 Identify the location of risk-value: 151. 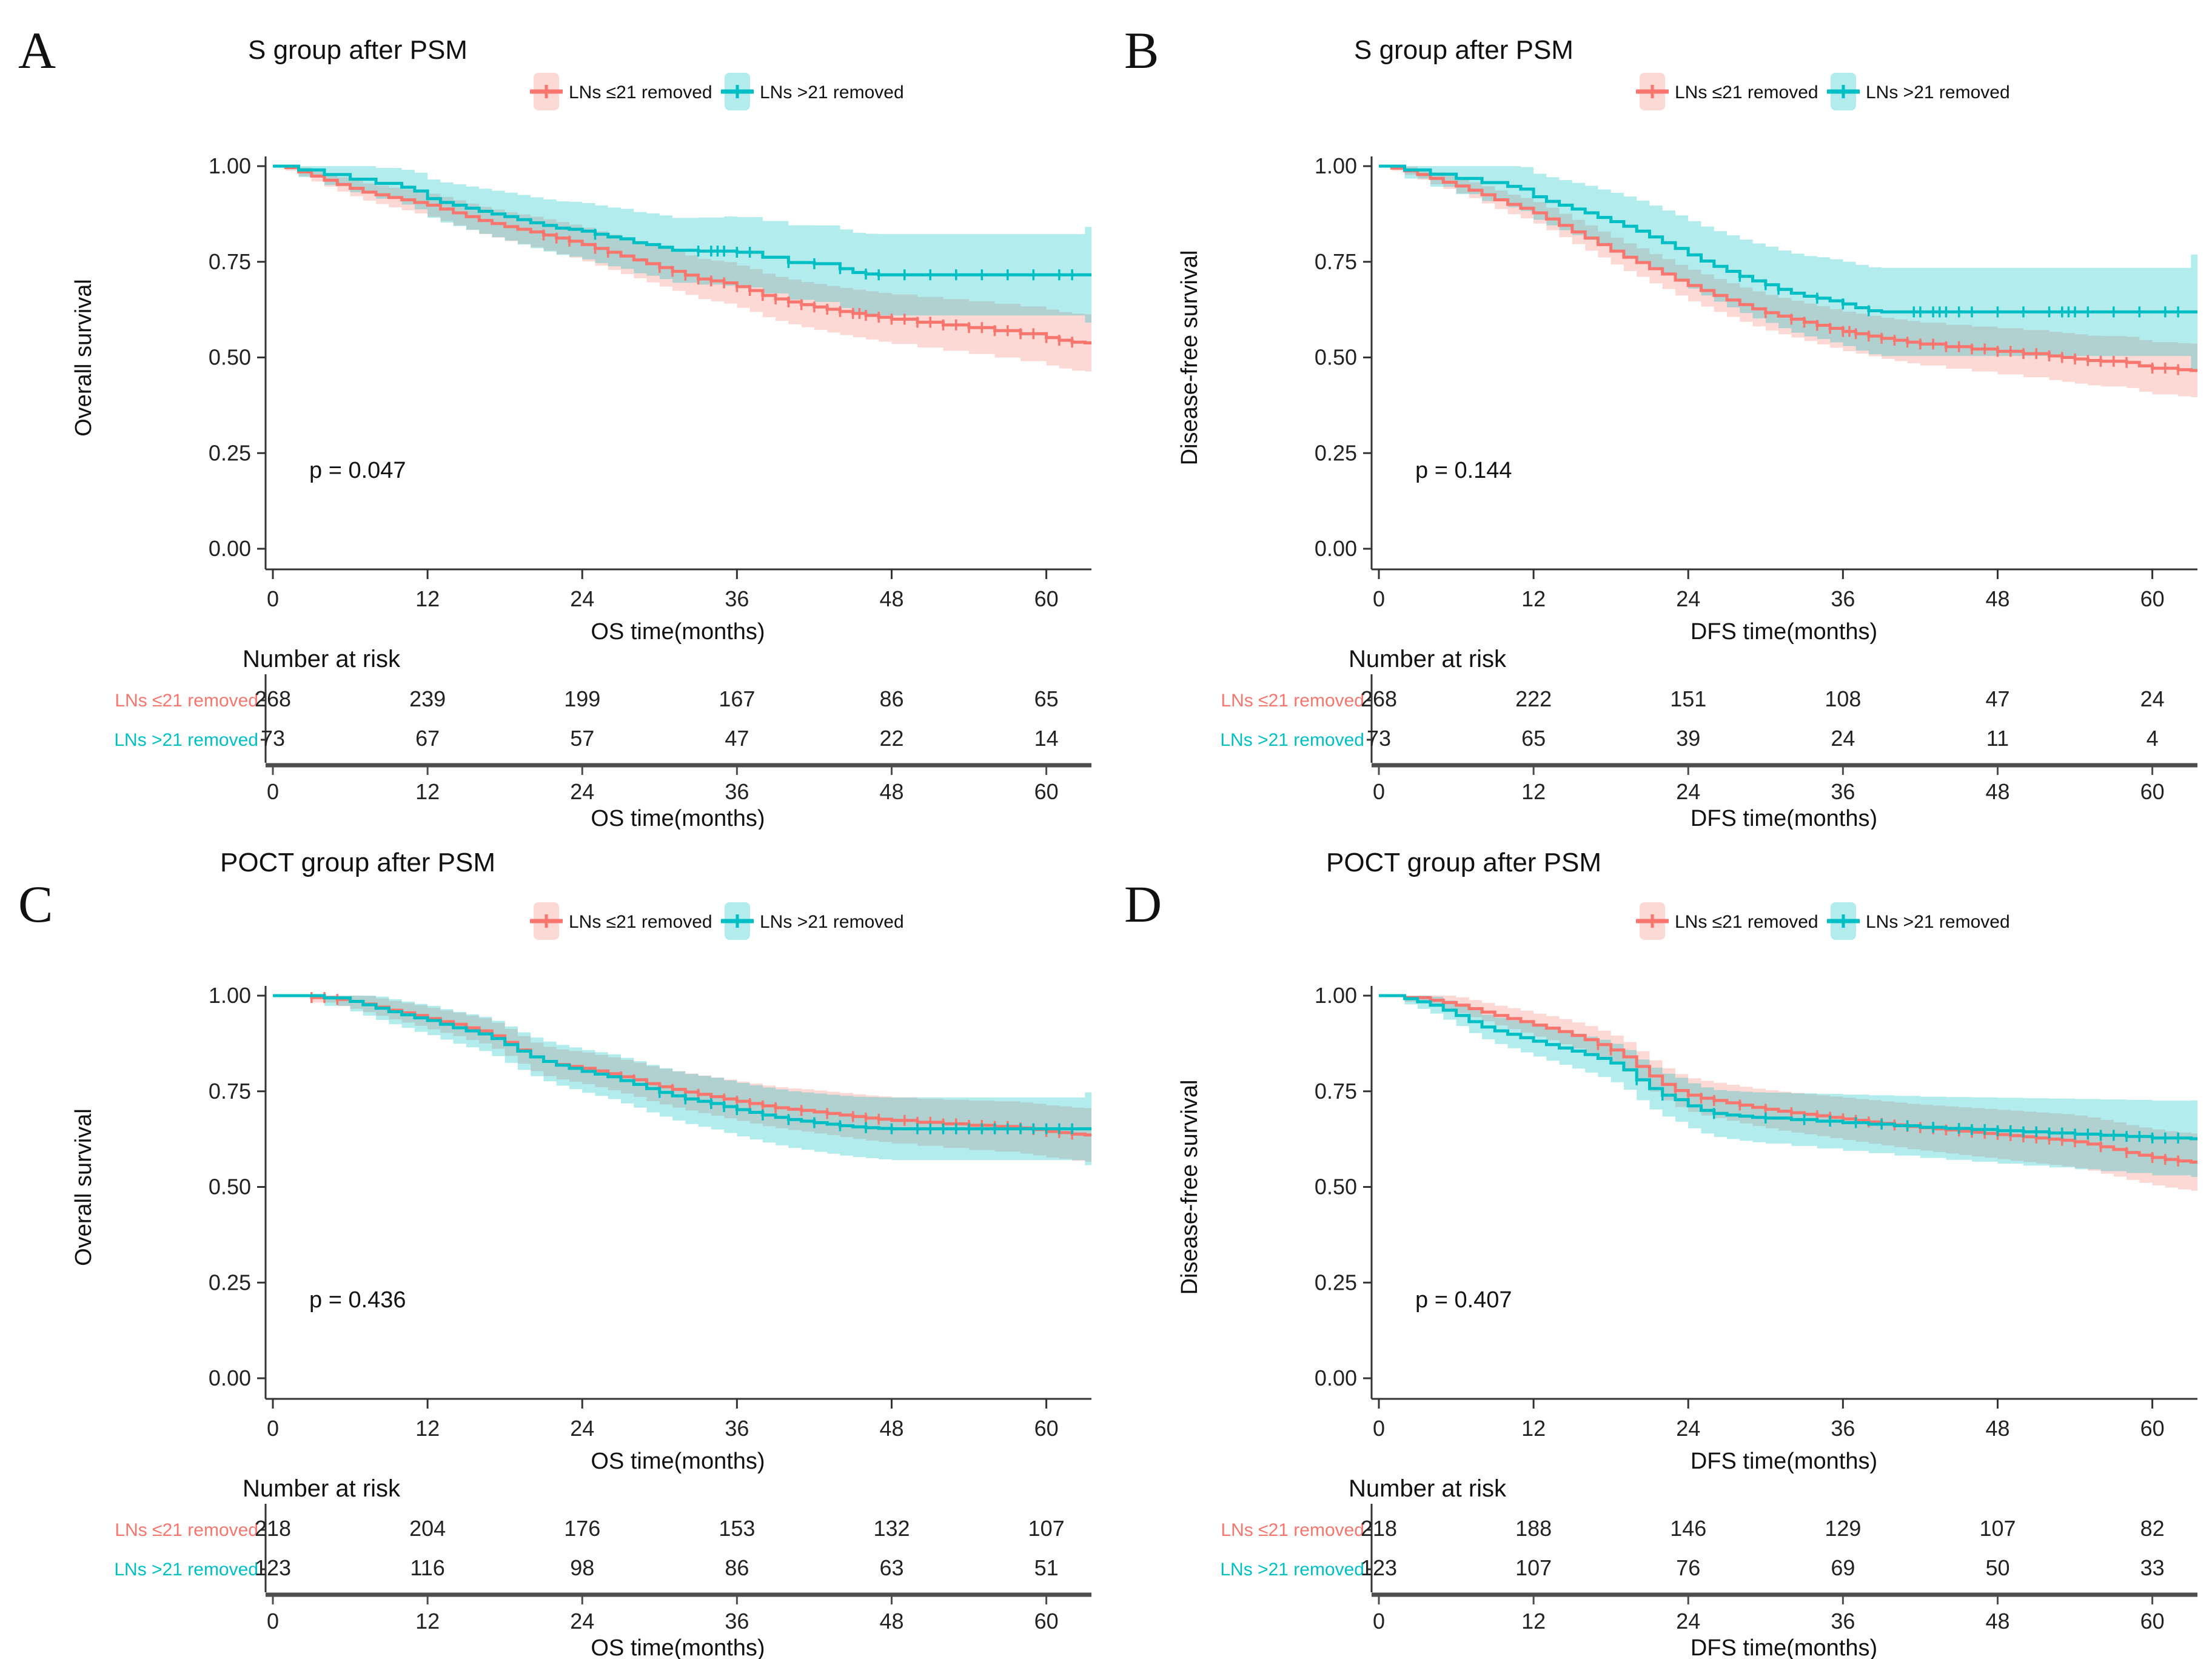
(1688, 699).